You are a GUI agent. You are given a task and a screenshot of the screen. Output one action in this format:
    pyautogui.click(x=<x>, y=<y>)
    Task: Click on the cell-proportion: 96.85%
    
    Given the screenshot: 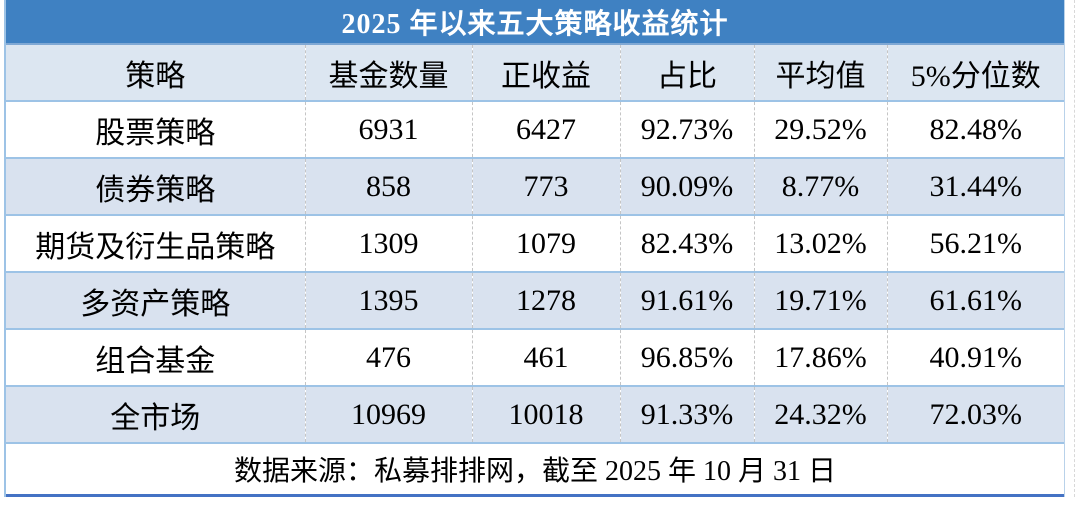 What is the action you would take?
    pyautogui.click(x=686, y=358)
    